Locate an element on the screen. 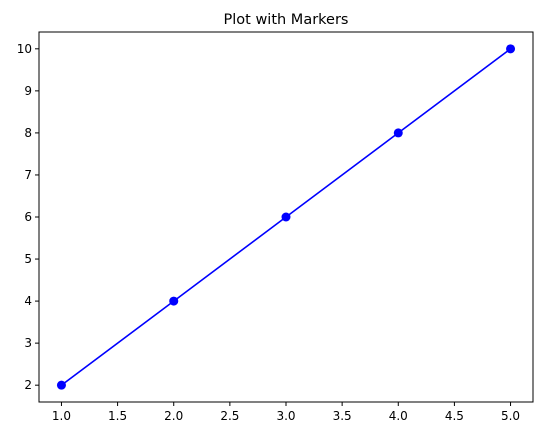 Image resolution: width=543 pixels, height=435 pixels. x-tick-label: 2.5 is located at coordinates (229, 416).